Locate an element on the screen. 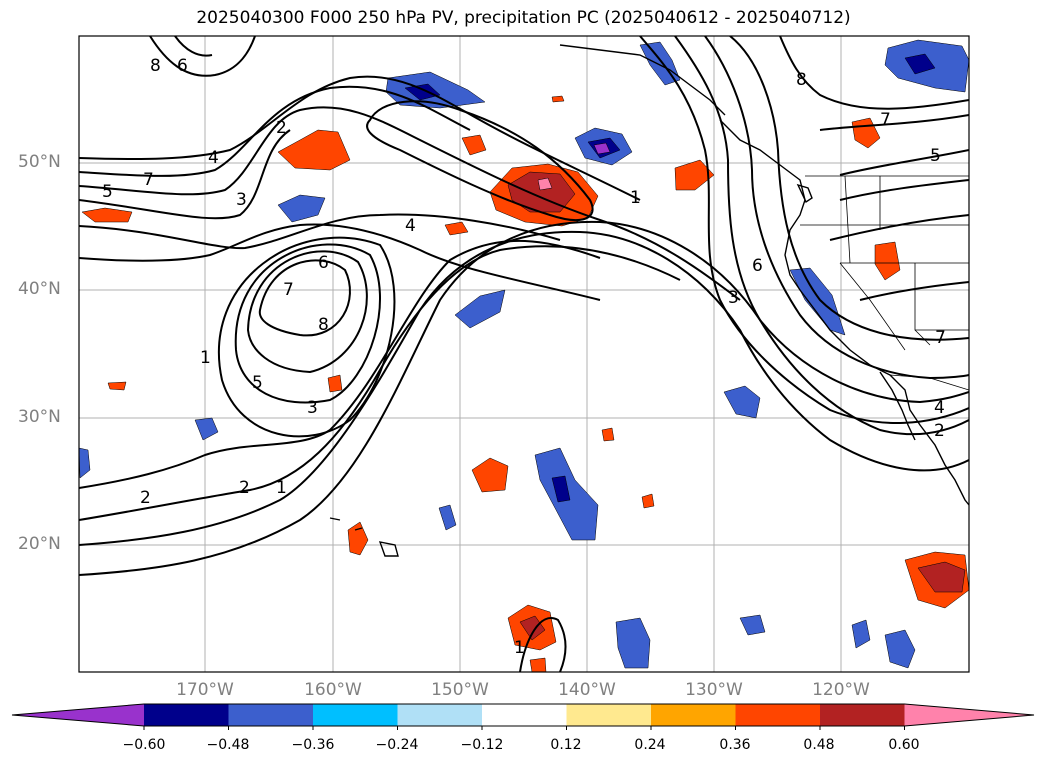 Image resolution: width=1047 pixels, height=765 pixels. colorbar-tick-label: −0.60 is located at coordinates (144, 745).